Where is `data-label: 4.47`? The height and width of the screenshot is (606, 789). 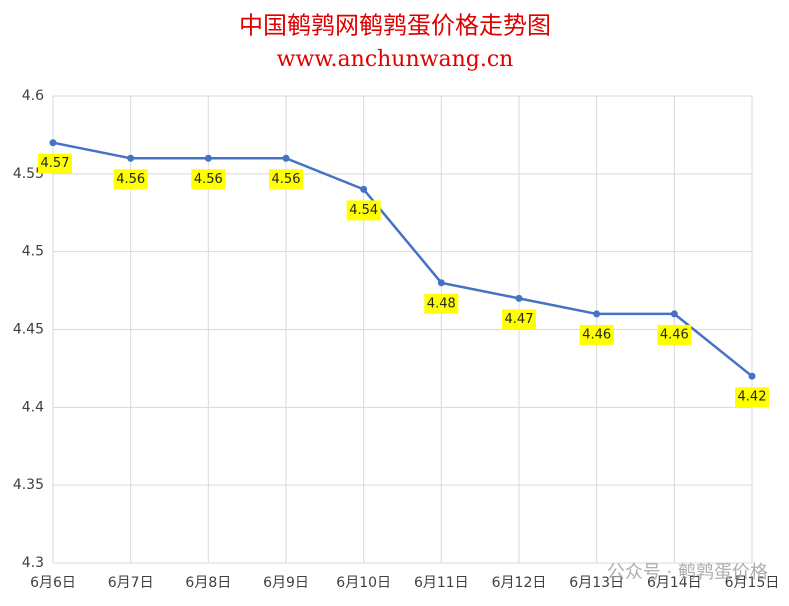 data-label: 4.47 is located at coordinates (519, 319).